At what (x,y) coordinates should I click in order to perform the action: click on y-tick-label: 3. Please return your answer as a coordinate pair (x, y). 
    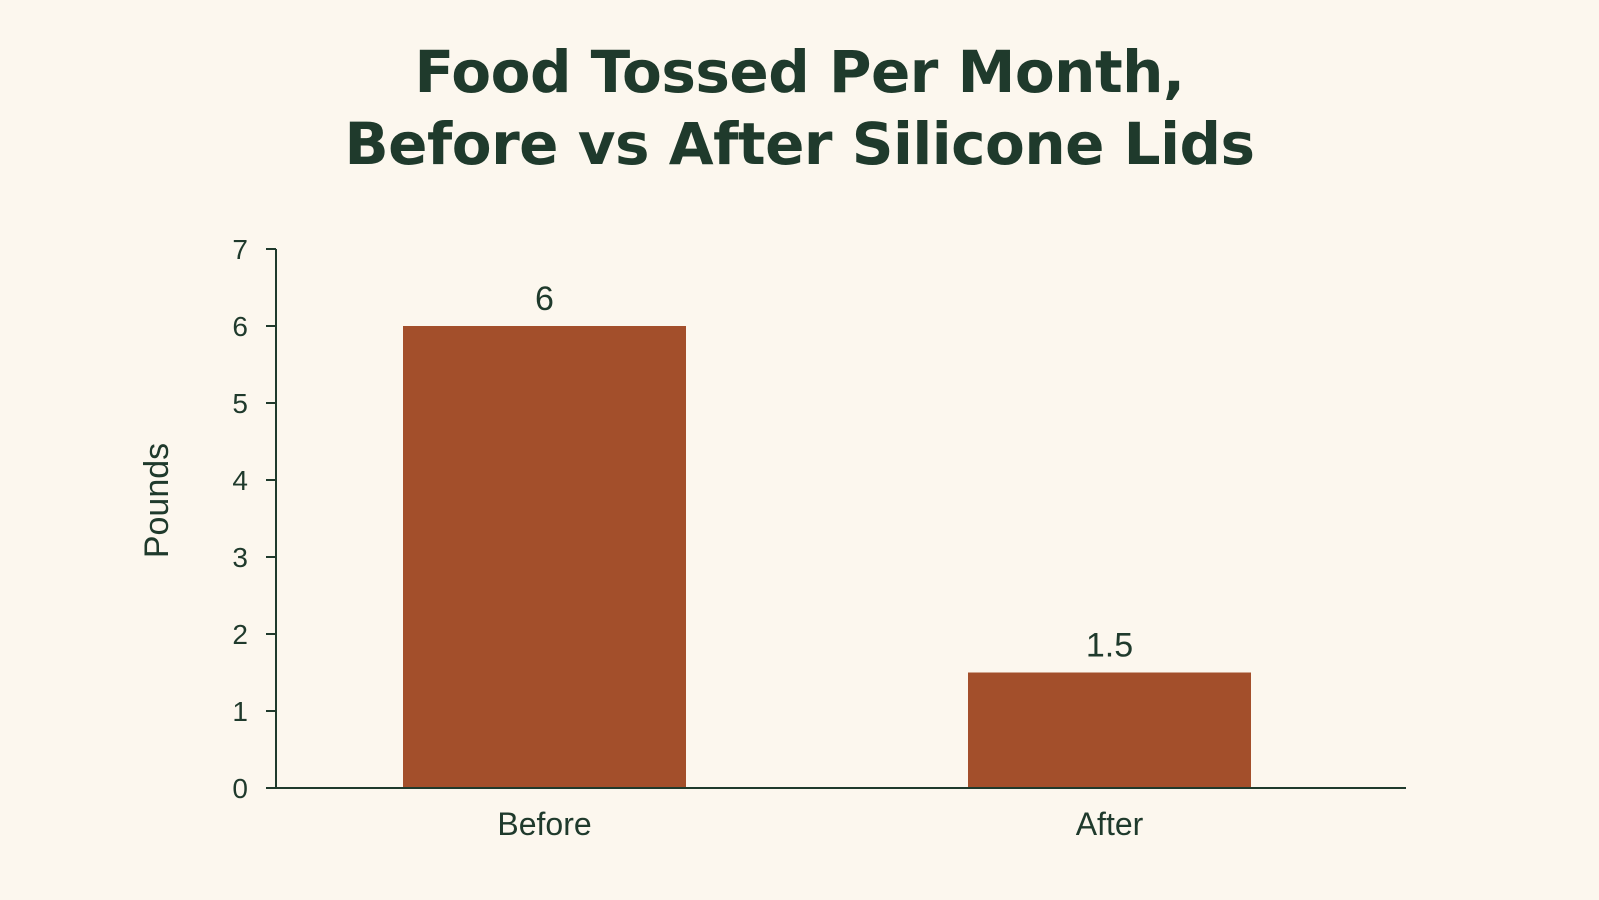
    Looking at the image, I should click on (240, 557).